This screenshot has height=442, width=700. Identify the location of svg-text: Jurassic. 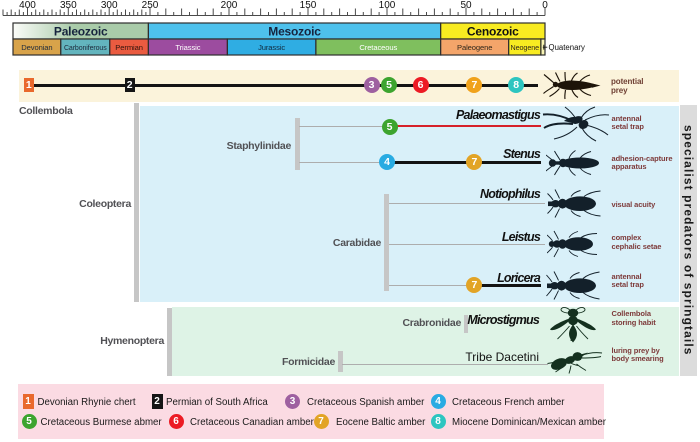
(271, 47).